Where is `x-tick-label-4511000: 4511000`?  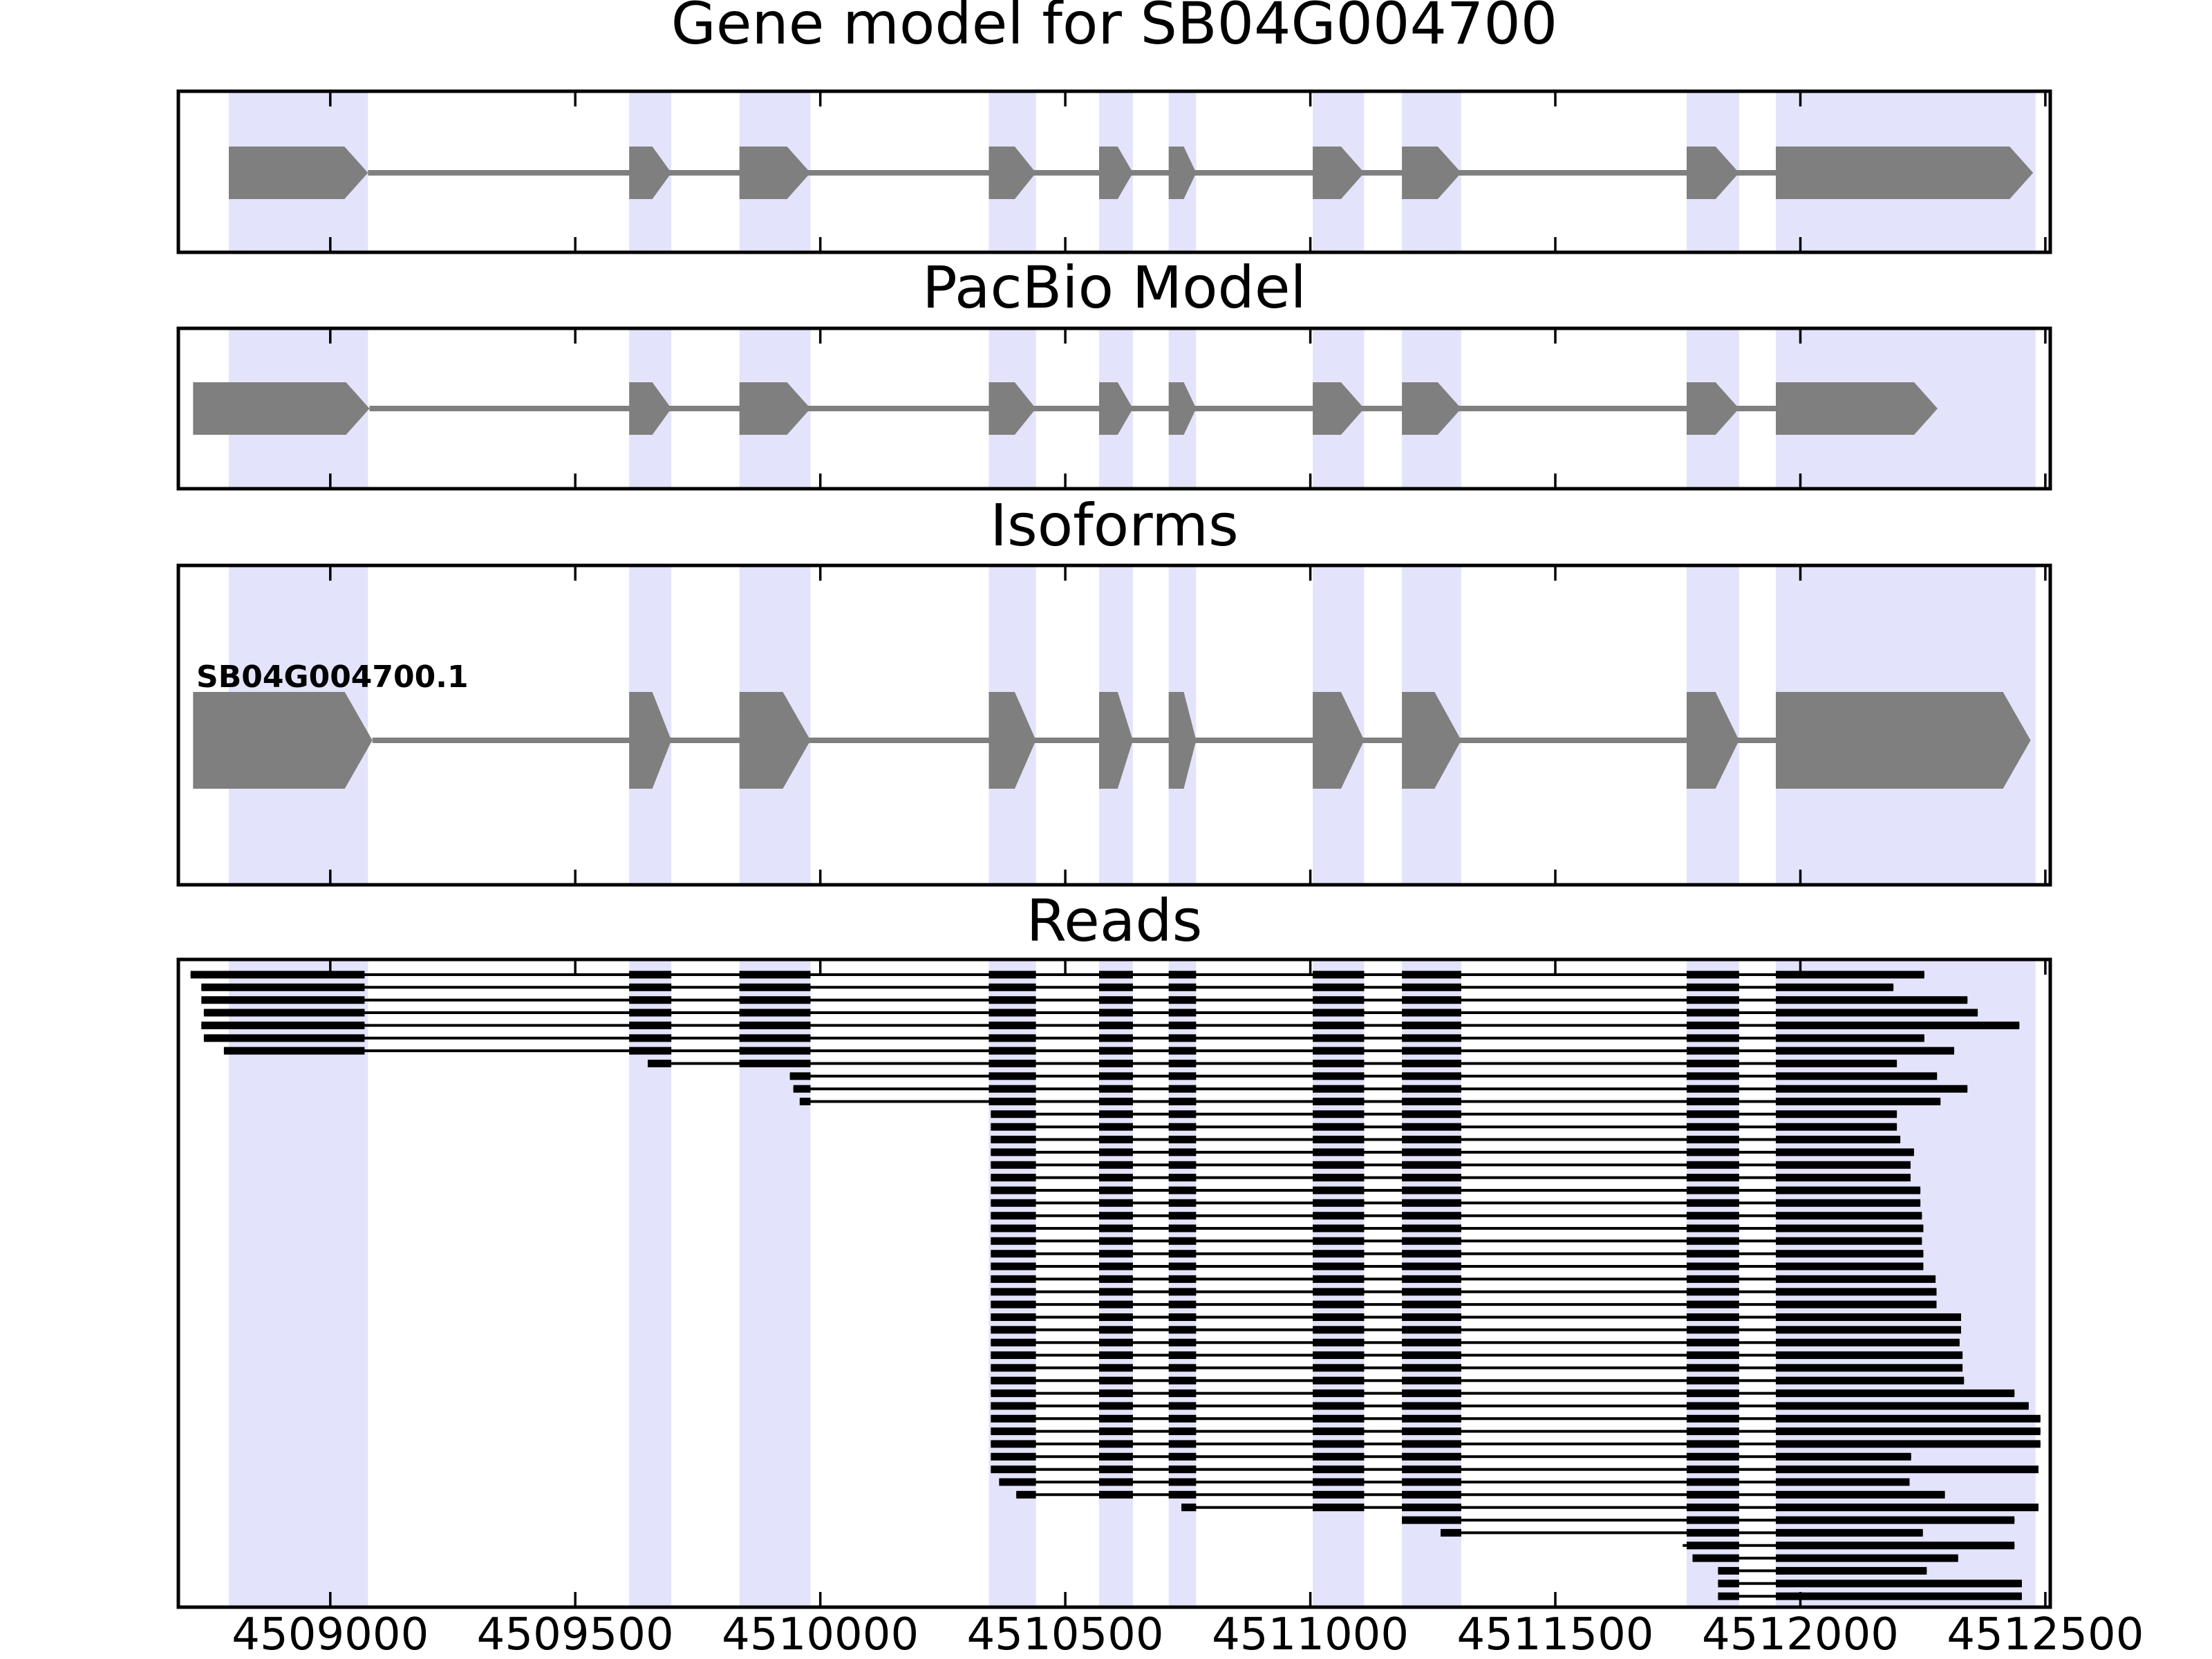
x-tick-label-4511000: 4511000 is located at coordinates (1310, 1634).